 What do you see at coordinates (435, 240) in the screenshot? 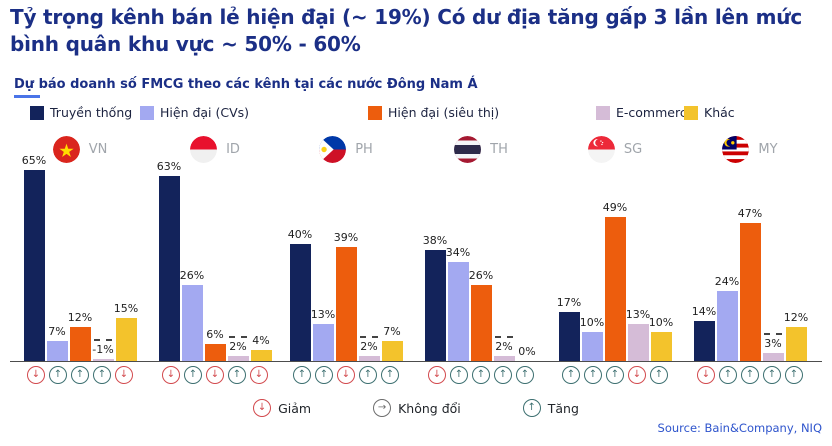
I see `bar-value-label: 38%` at bounding box center [435, 240].